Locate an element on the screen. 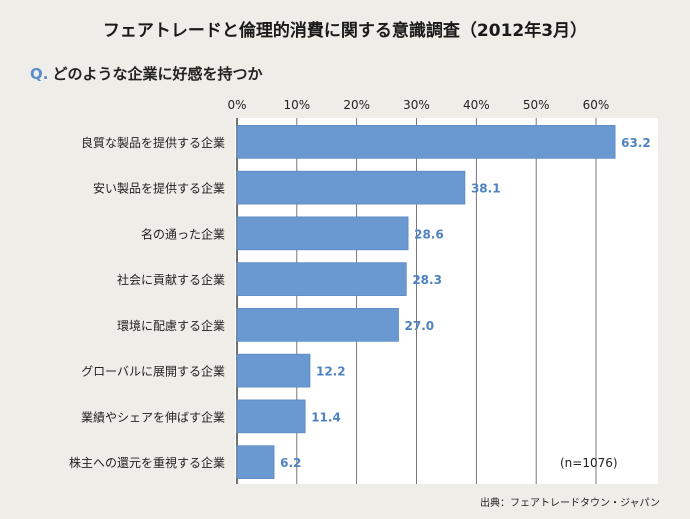 Image resolution: width=690 pixels, height=519 pixels. question-heading: Q. どのような企業に好感を持つか is located at coordinates (146, 73).